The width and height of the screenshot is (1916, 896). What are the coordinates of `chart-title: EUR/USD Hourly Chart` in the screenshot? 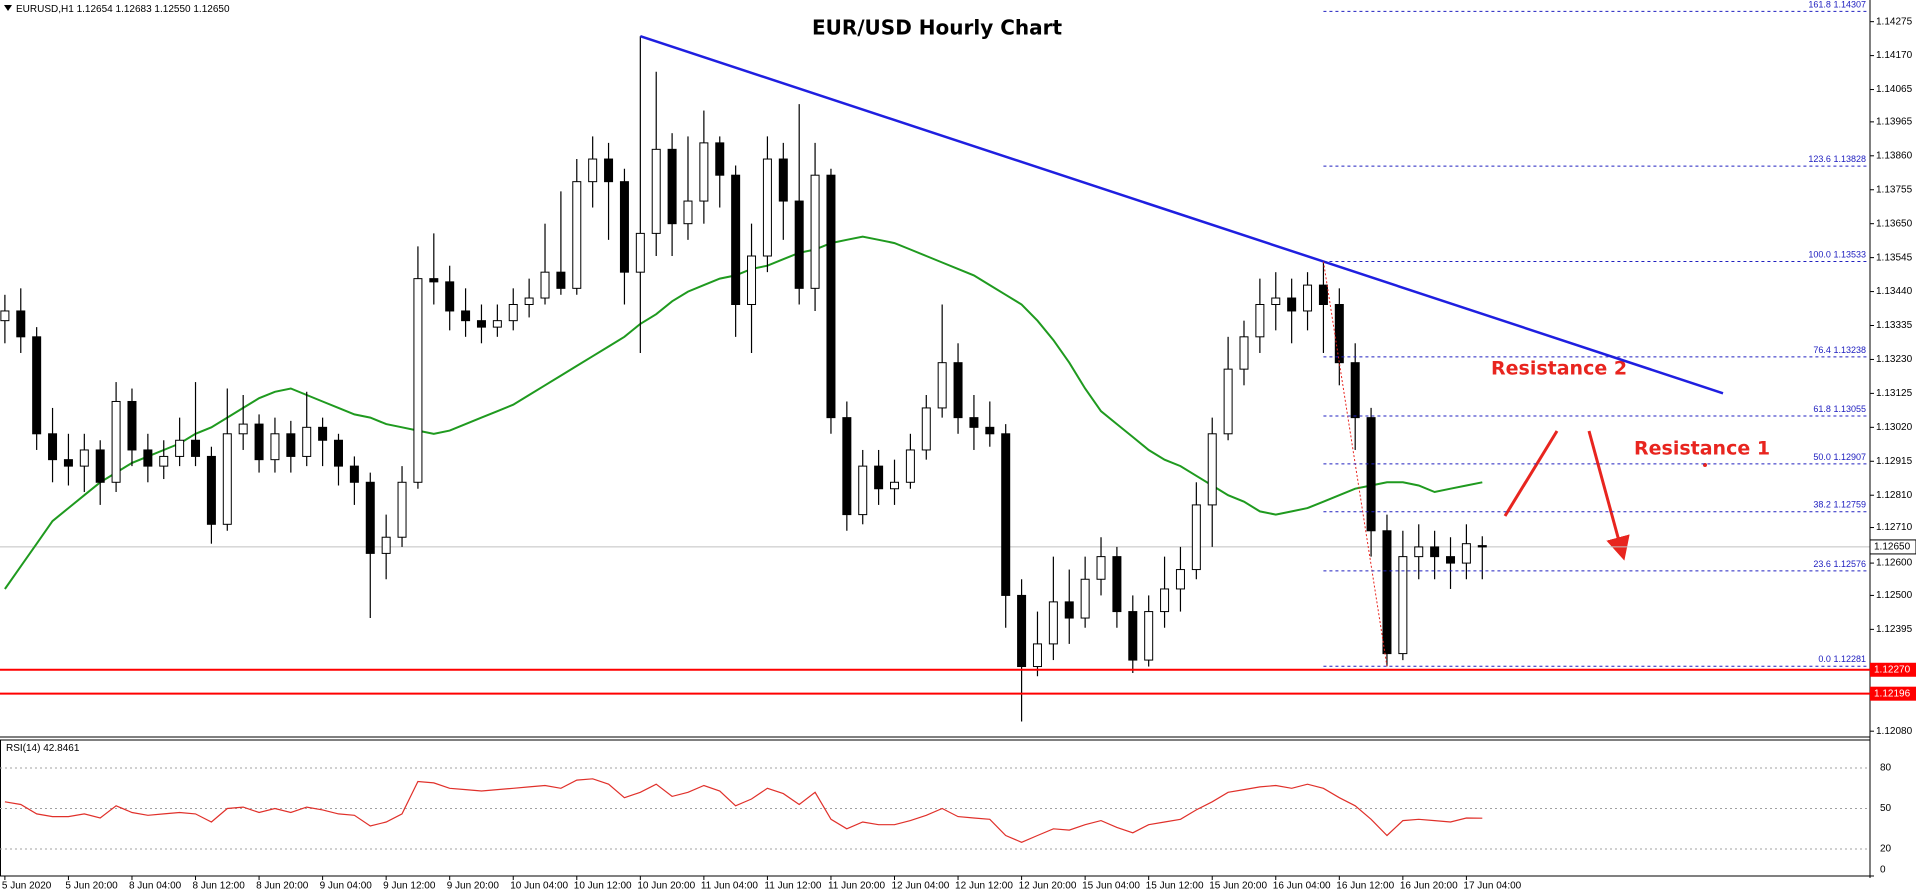 It's located at (937, 28).